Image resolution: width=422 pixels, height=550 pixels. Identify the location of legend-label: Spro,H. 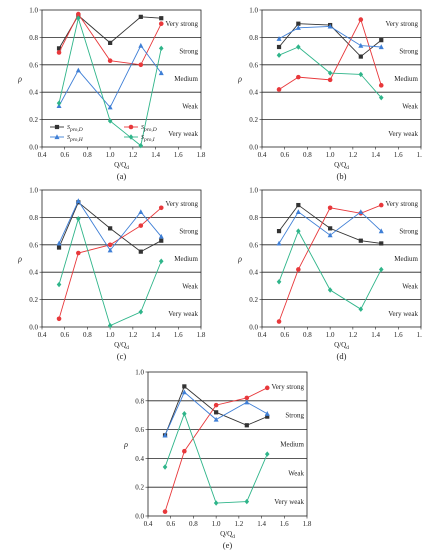
(75, 139).